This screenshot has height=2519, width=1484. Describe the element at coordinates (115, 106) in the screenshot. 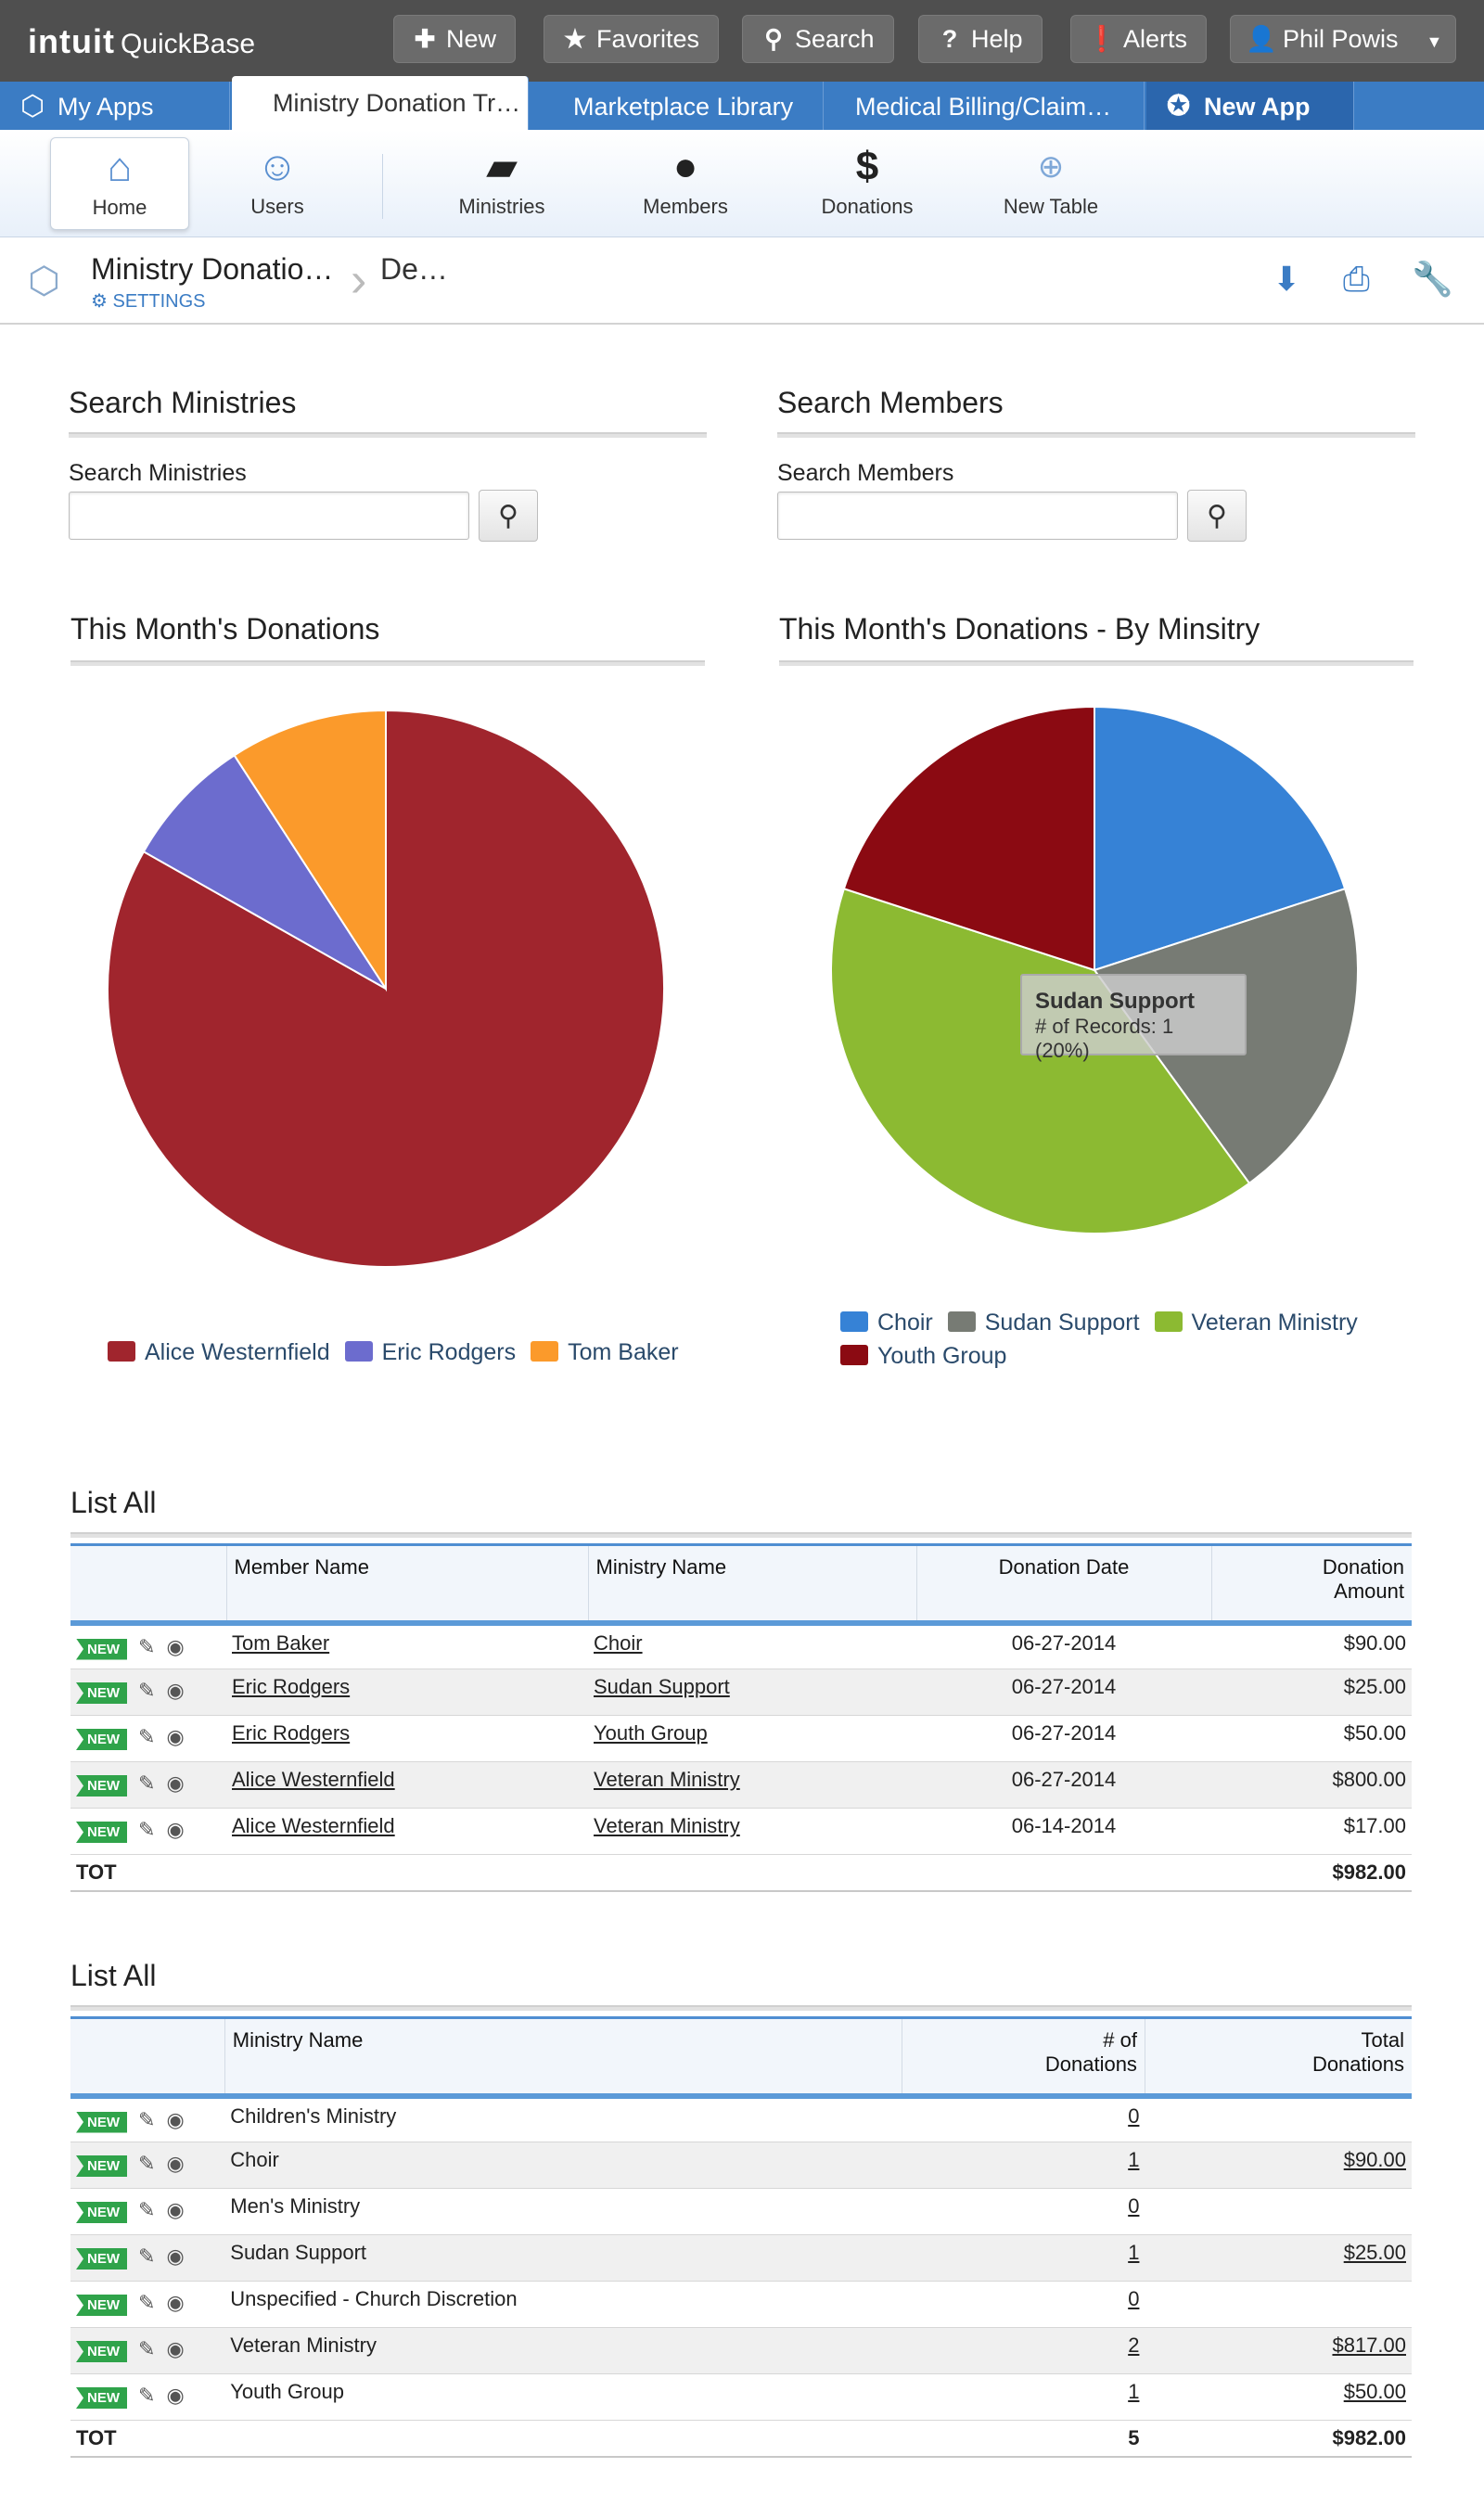

I see `tab-my-apps: ⬡ My Apps` at that location.